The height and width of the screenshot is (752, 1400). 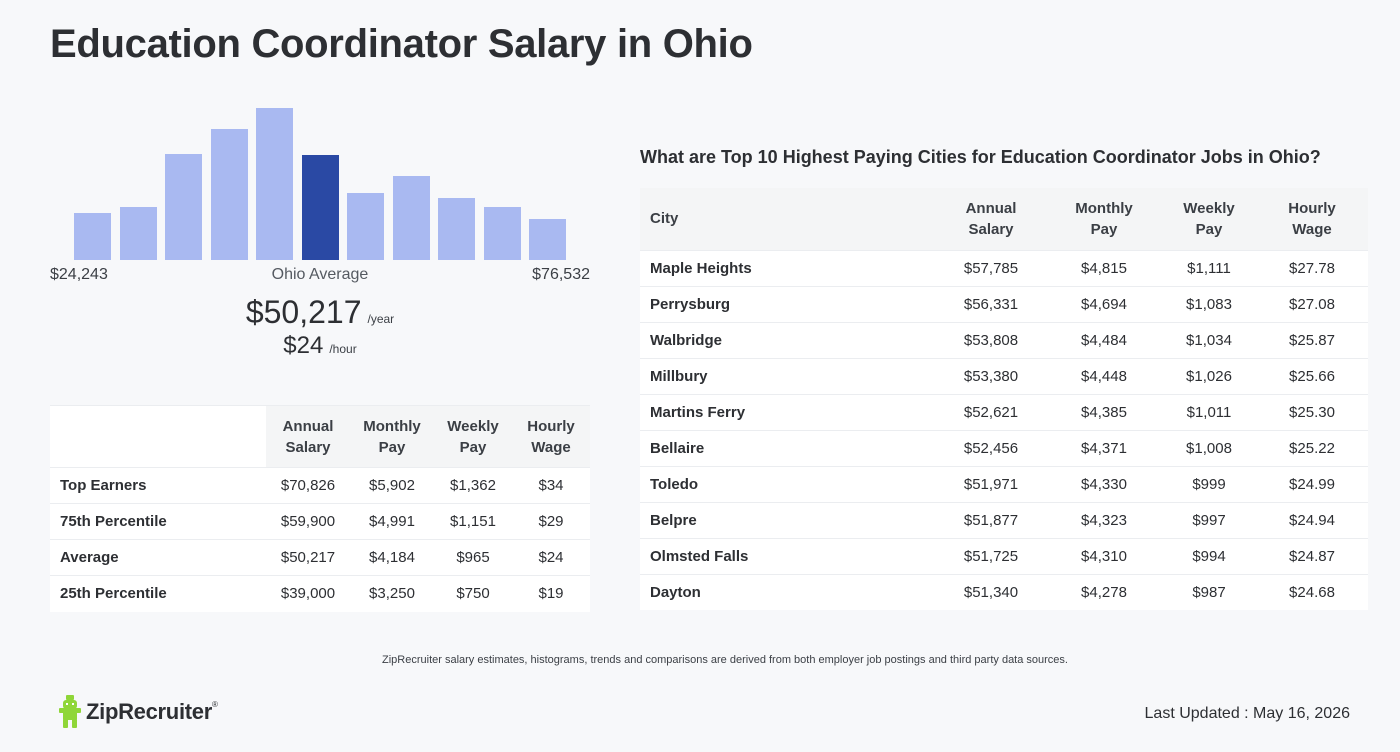 I want to click on hourly-wage: $27.78, so click(x=1312, y=267).